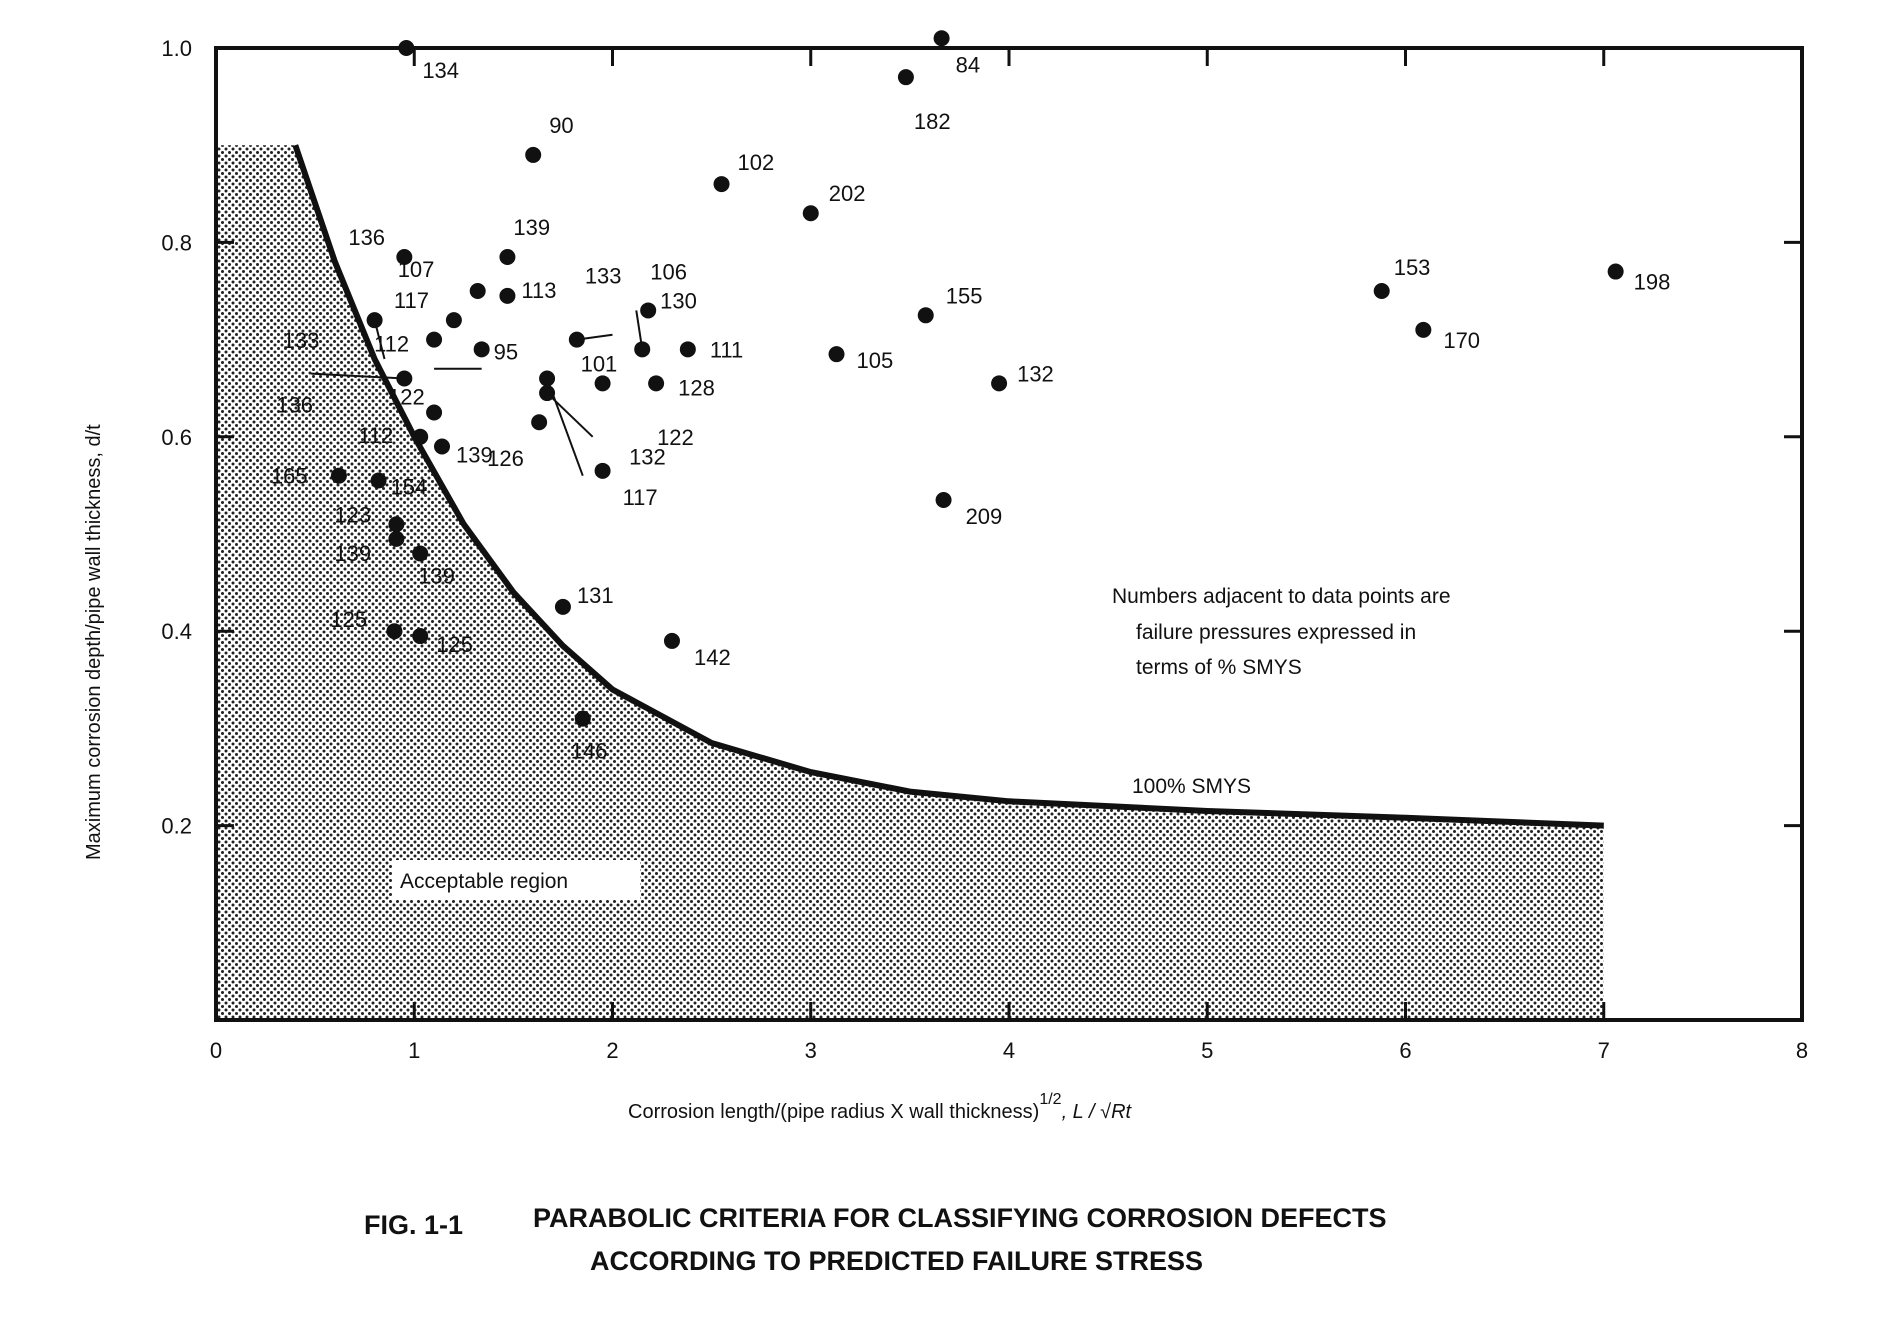 The image size is (1896, 1336). I want to click on data-point-label: 154, so click(409, 487).